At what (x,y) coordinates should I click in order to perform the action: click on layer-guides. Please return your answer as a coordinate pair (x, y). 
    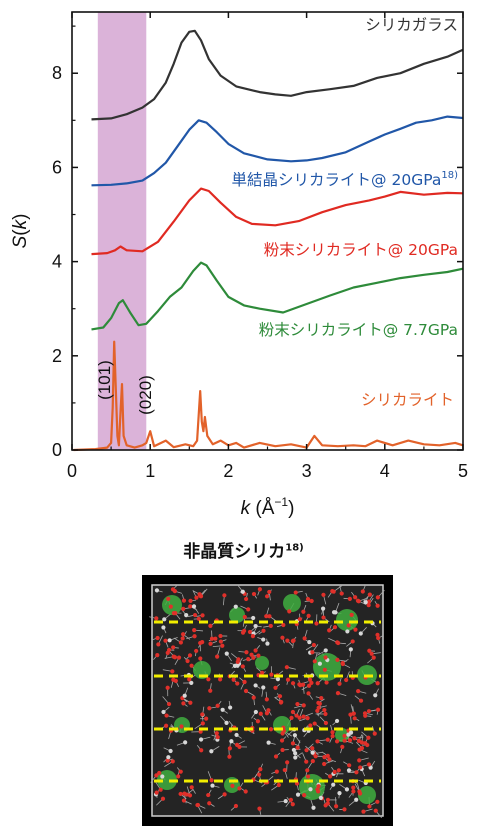
    Looking at the image, I should click on (267, 701).